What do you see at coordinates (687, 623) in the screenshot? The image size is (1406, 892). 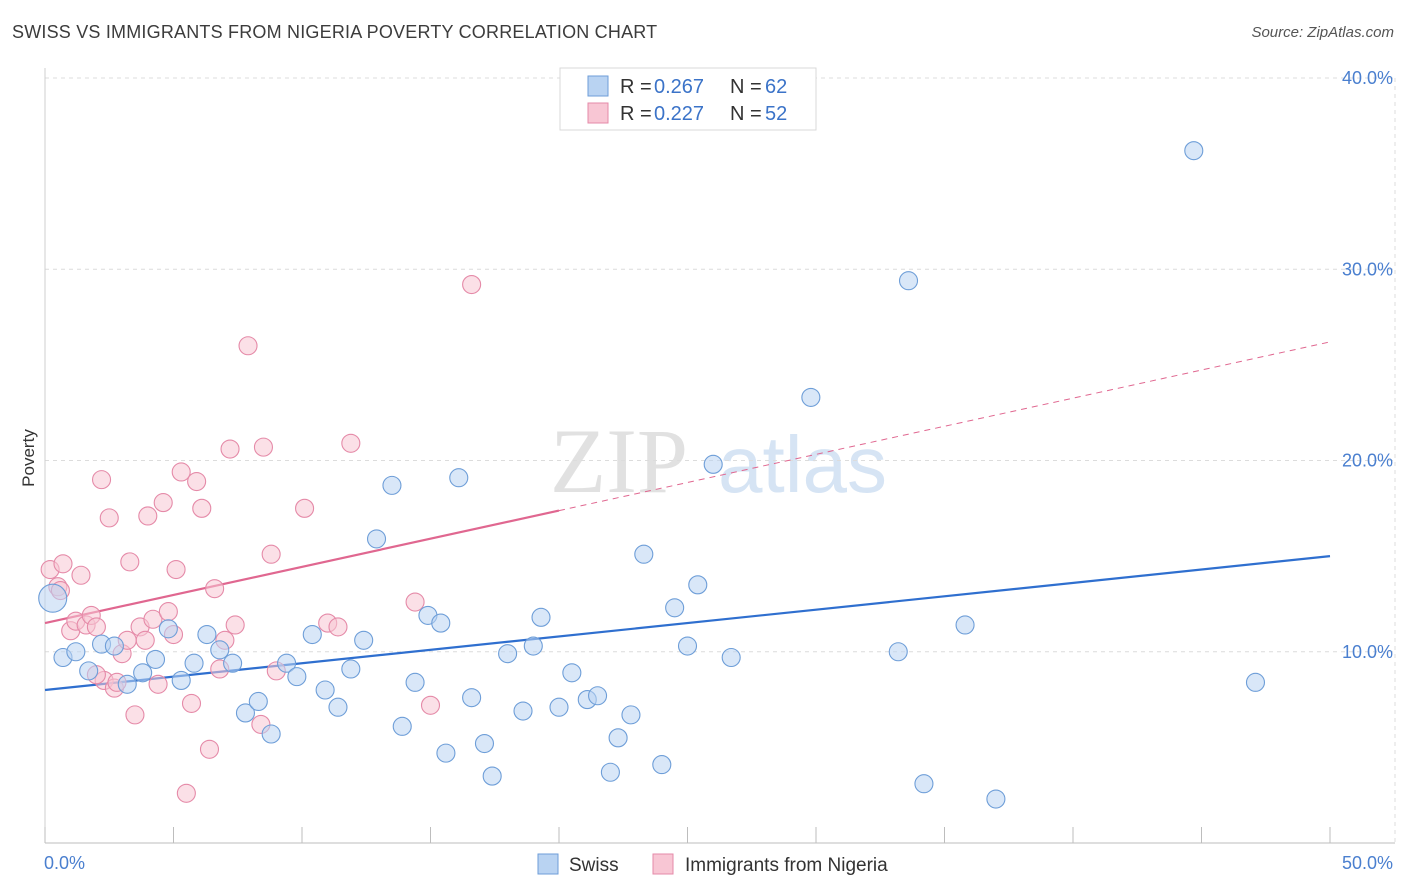 I see `trend-line-swiss` at bounding box center [687, 623].